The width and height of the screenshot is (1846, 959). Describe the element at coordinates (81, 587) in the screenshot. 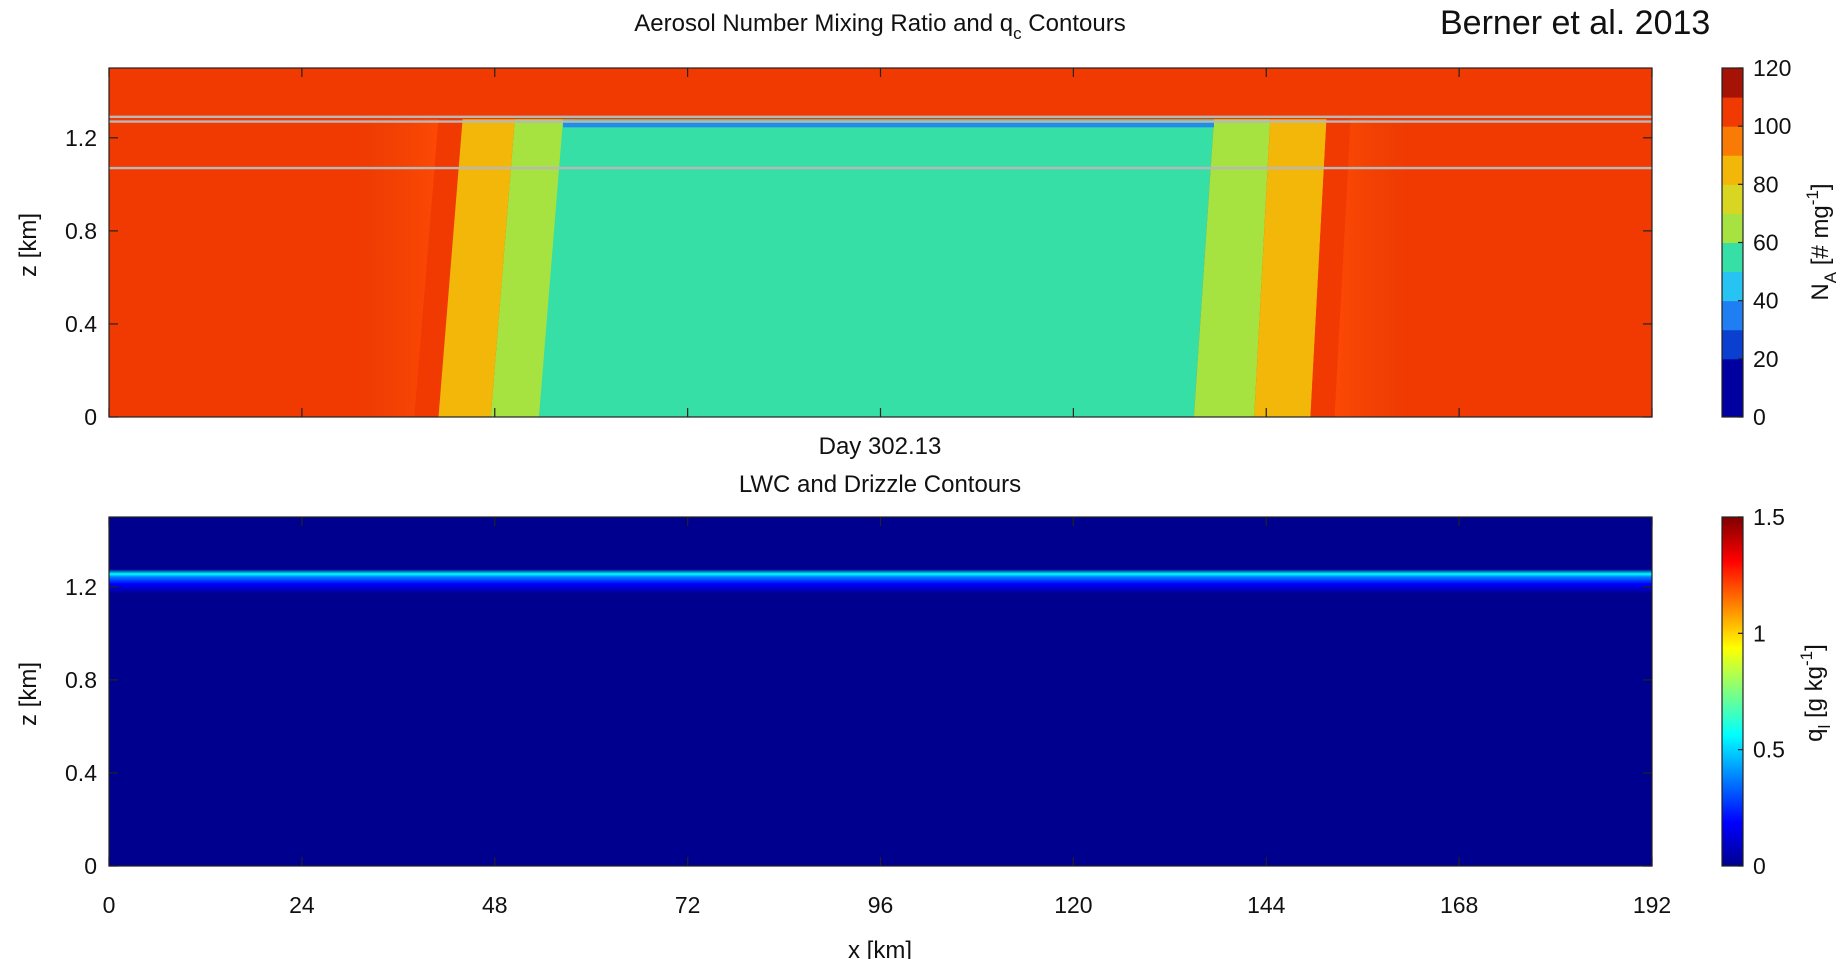

I see `lwc-y-tick-label: 1.2` at that location.